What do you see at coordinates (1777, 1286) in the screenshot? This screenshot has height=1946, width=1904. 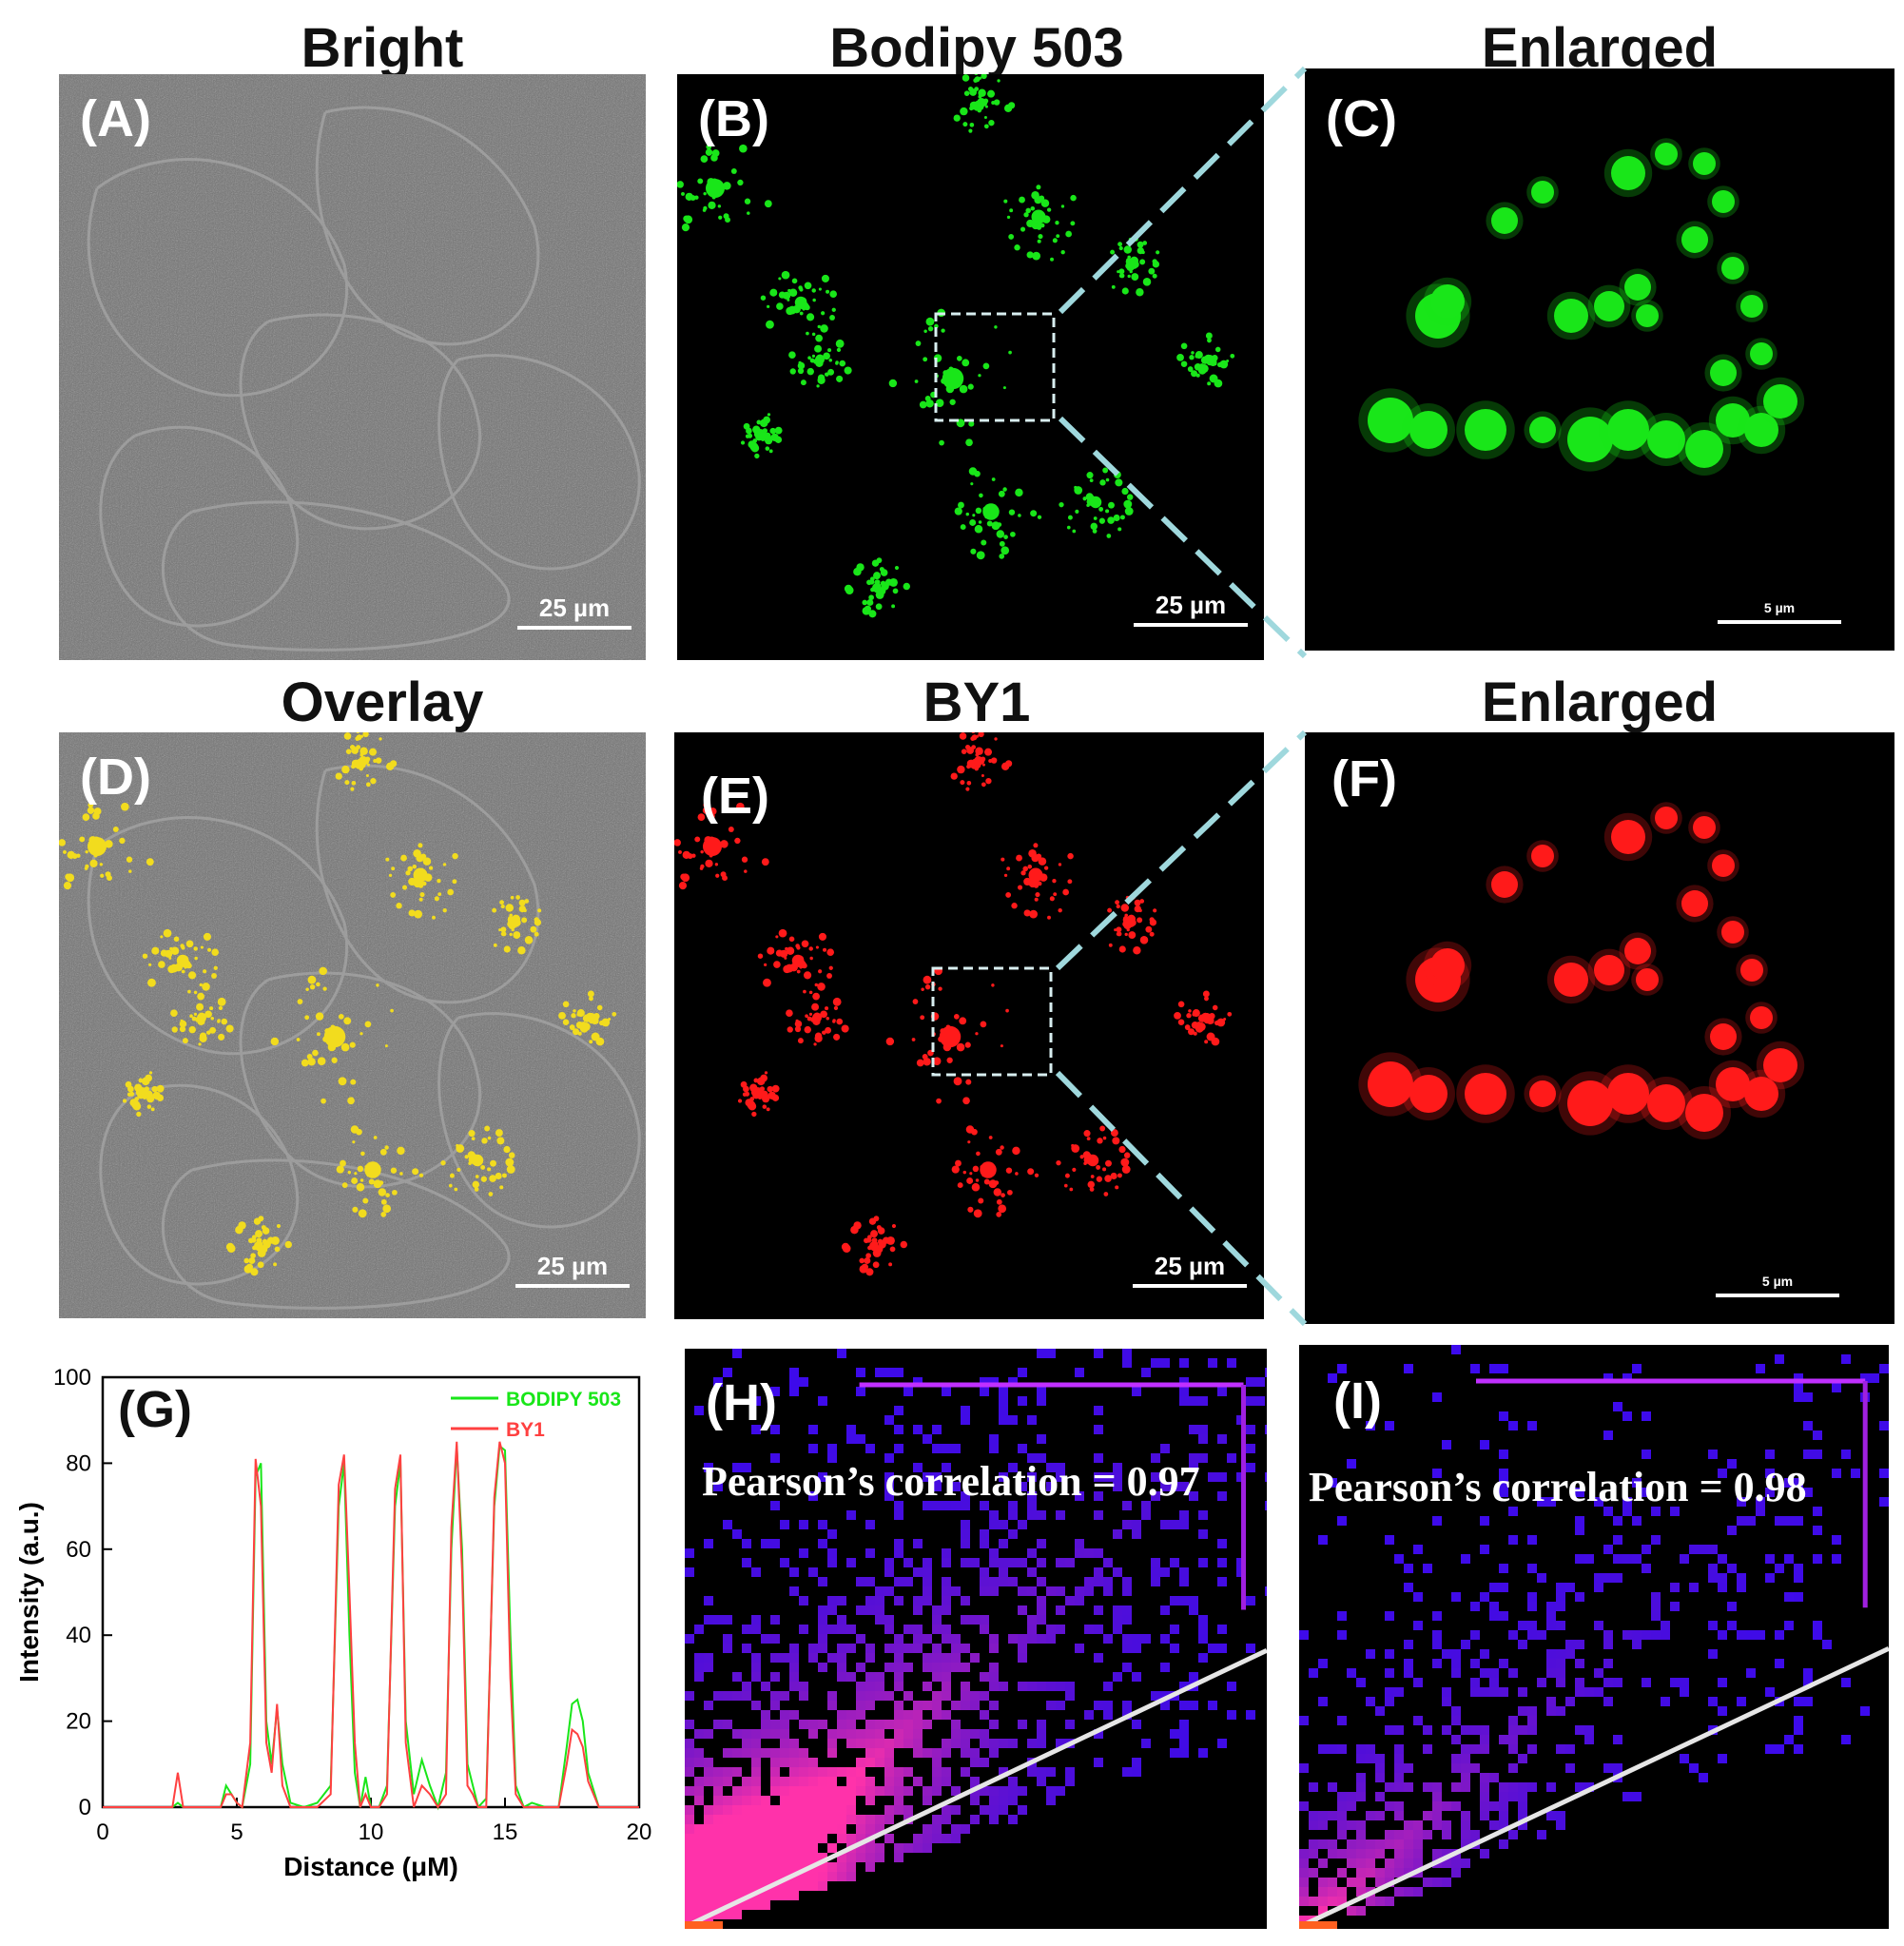 I see `scale-bar-f: 5 µm` at bounding box center [1777, 1286].